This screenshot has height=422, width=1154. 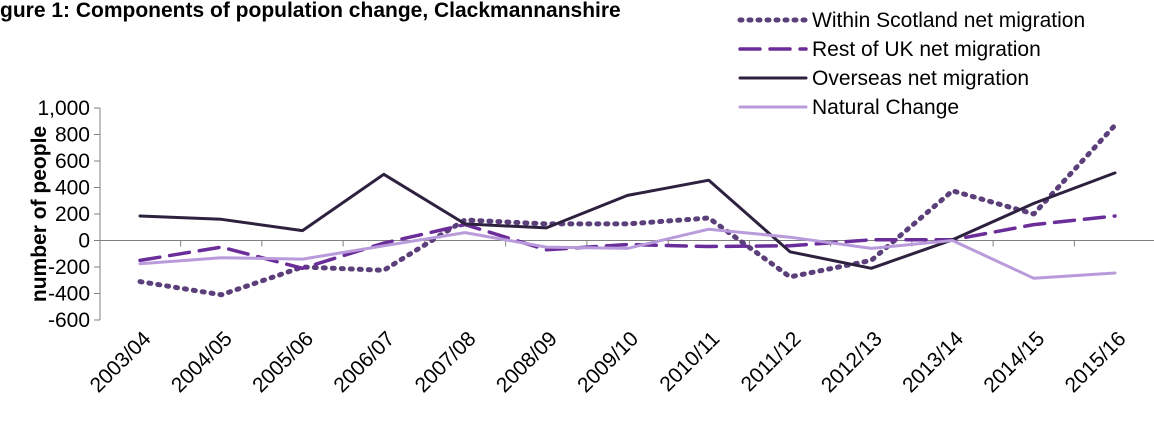 What do you see at coordinates (121, 362) in the screenshot?
I see `x-tick-label: 2003/04` at bounding box center [121, 362].